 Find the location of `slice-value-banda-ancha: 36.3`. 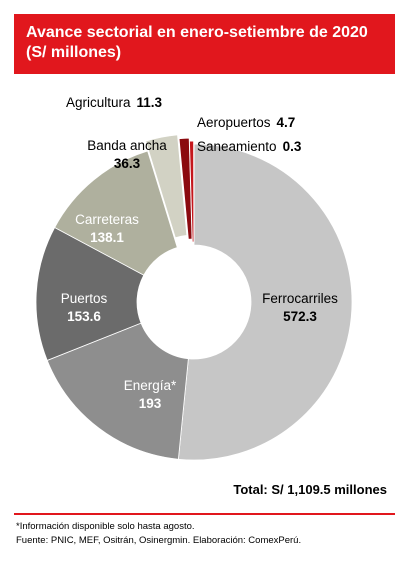

slice-value-banda-ancha: 36.3 is located at coordinates (127, 163).